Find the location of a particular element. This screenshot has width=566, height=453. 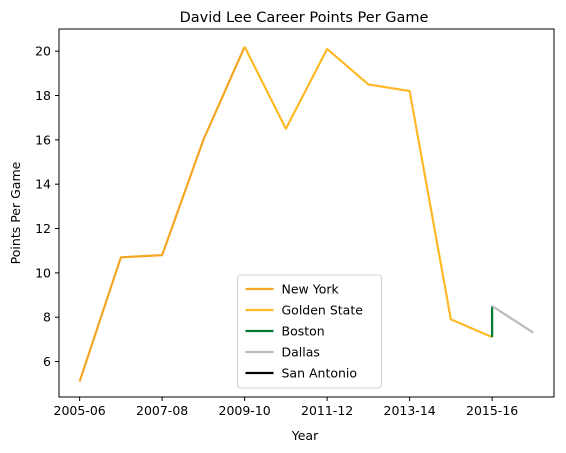

legend-label: Boston is located at coordinates (303, 331).